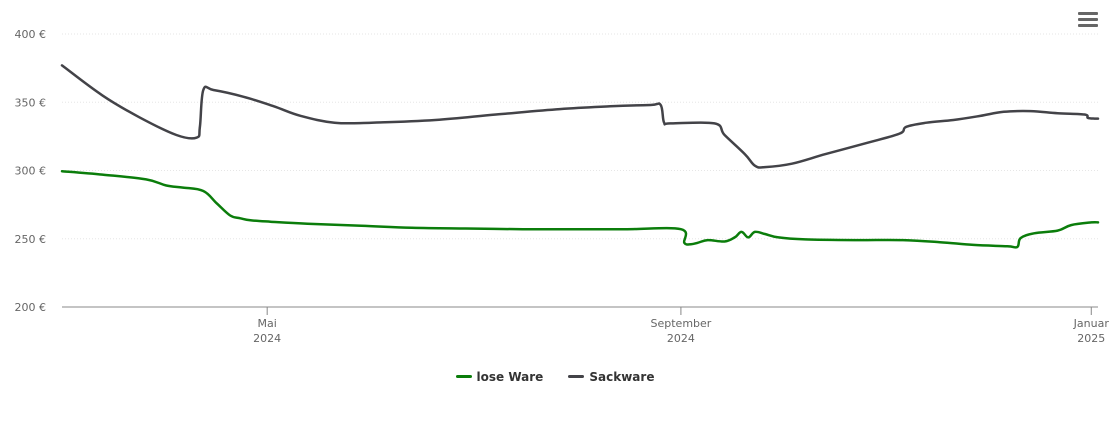  Describe the element at coordinates (31, 102) in the screenshot. I see `y-tick-label: 350 €` at that location.